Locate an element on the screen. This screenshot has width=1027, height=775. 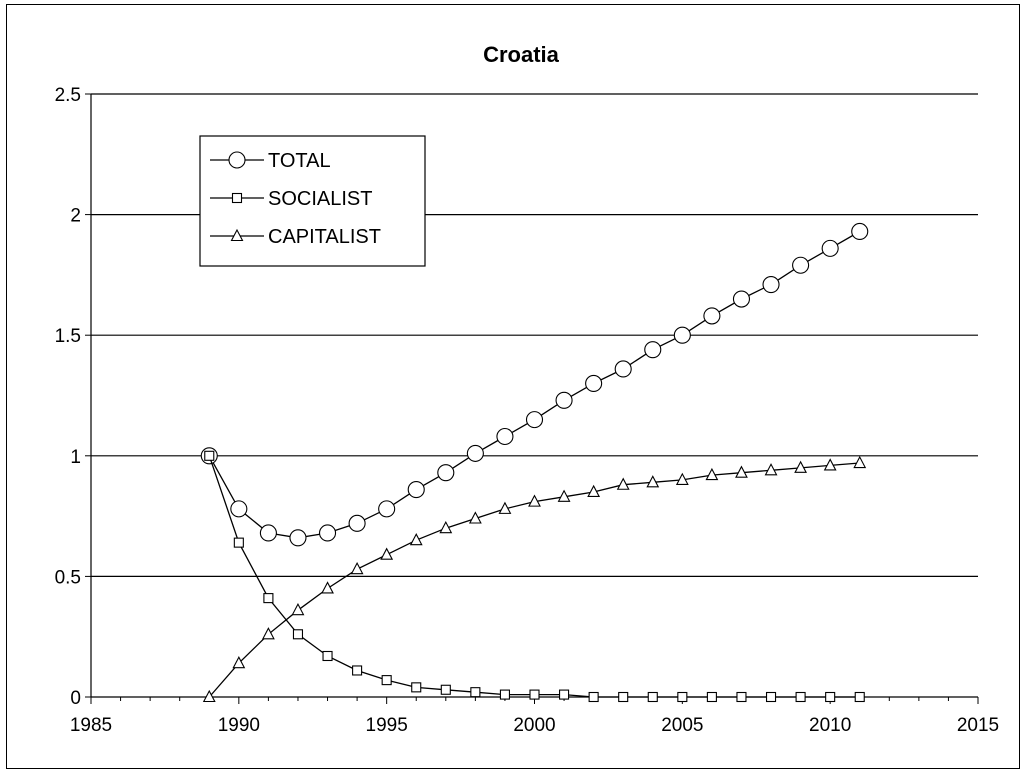
x-tick-label: 1995 is located at coordinates (387, 725).